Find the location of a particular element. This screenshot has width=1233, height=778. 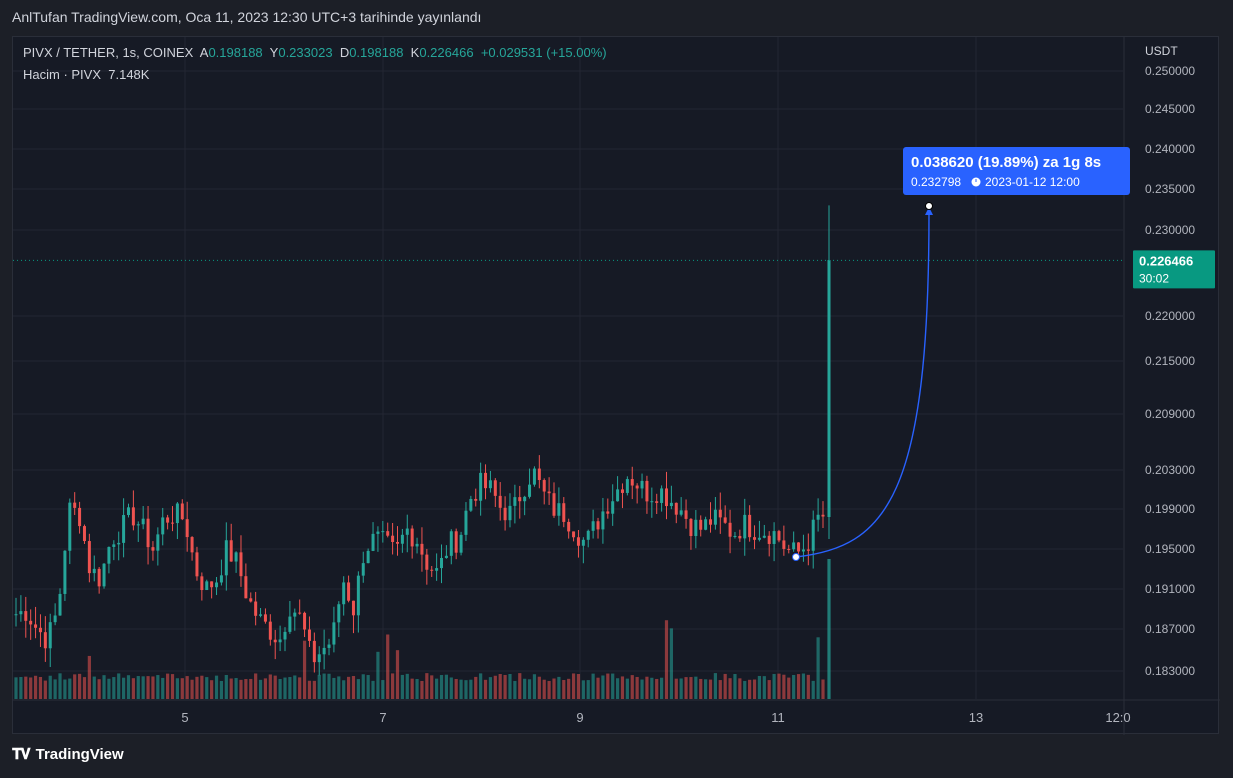

legend-volume-label: Hacim · PIVX is located at coordinates (62, 74).